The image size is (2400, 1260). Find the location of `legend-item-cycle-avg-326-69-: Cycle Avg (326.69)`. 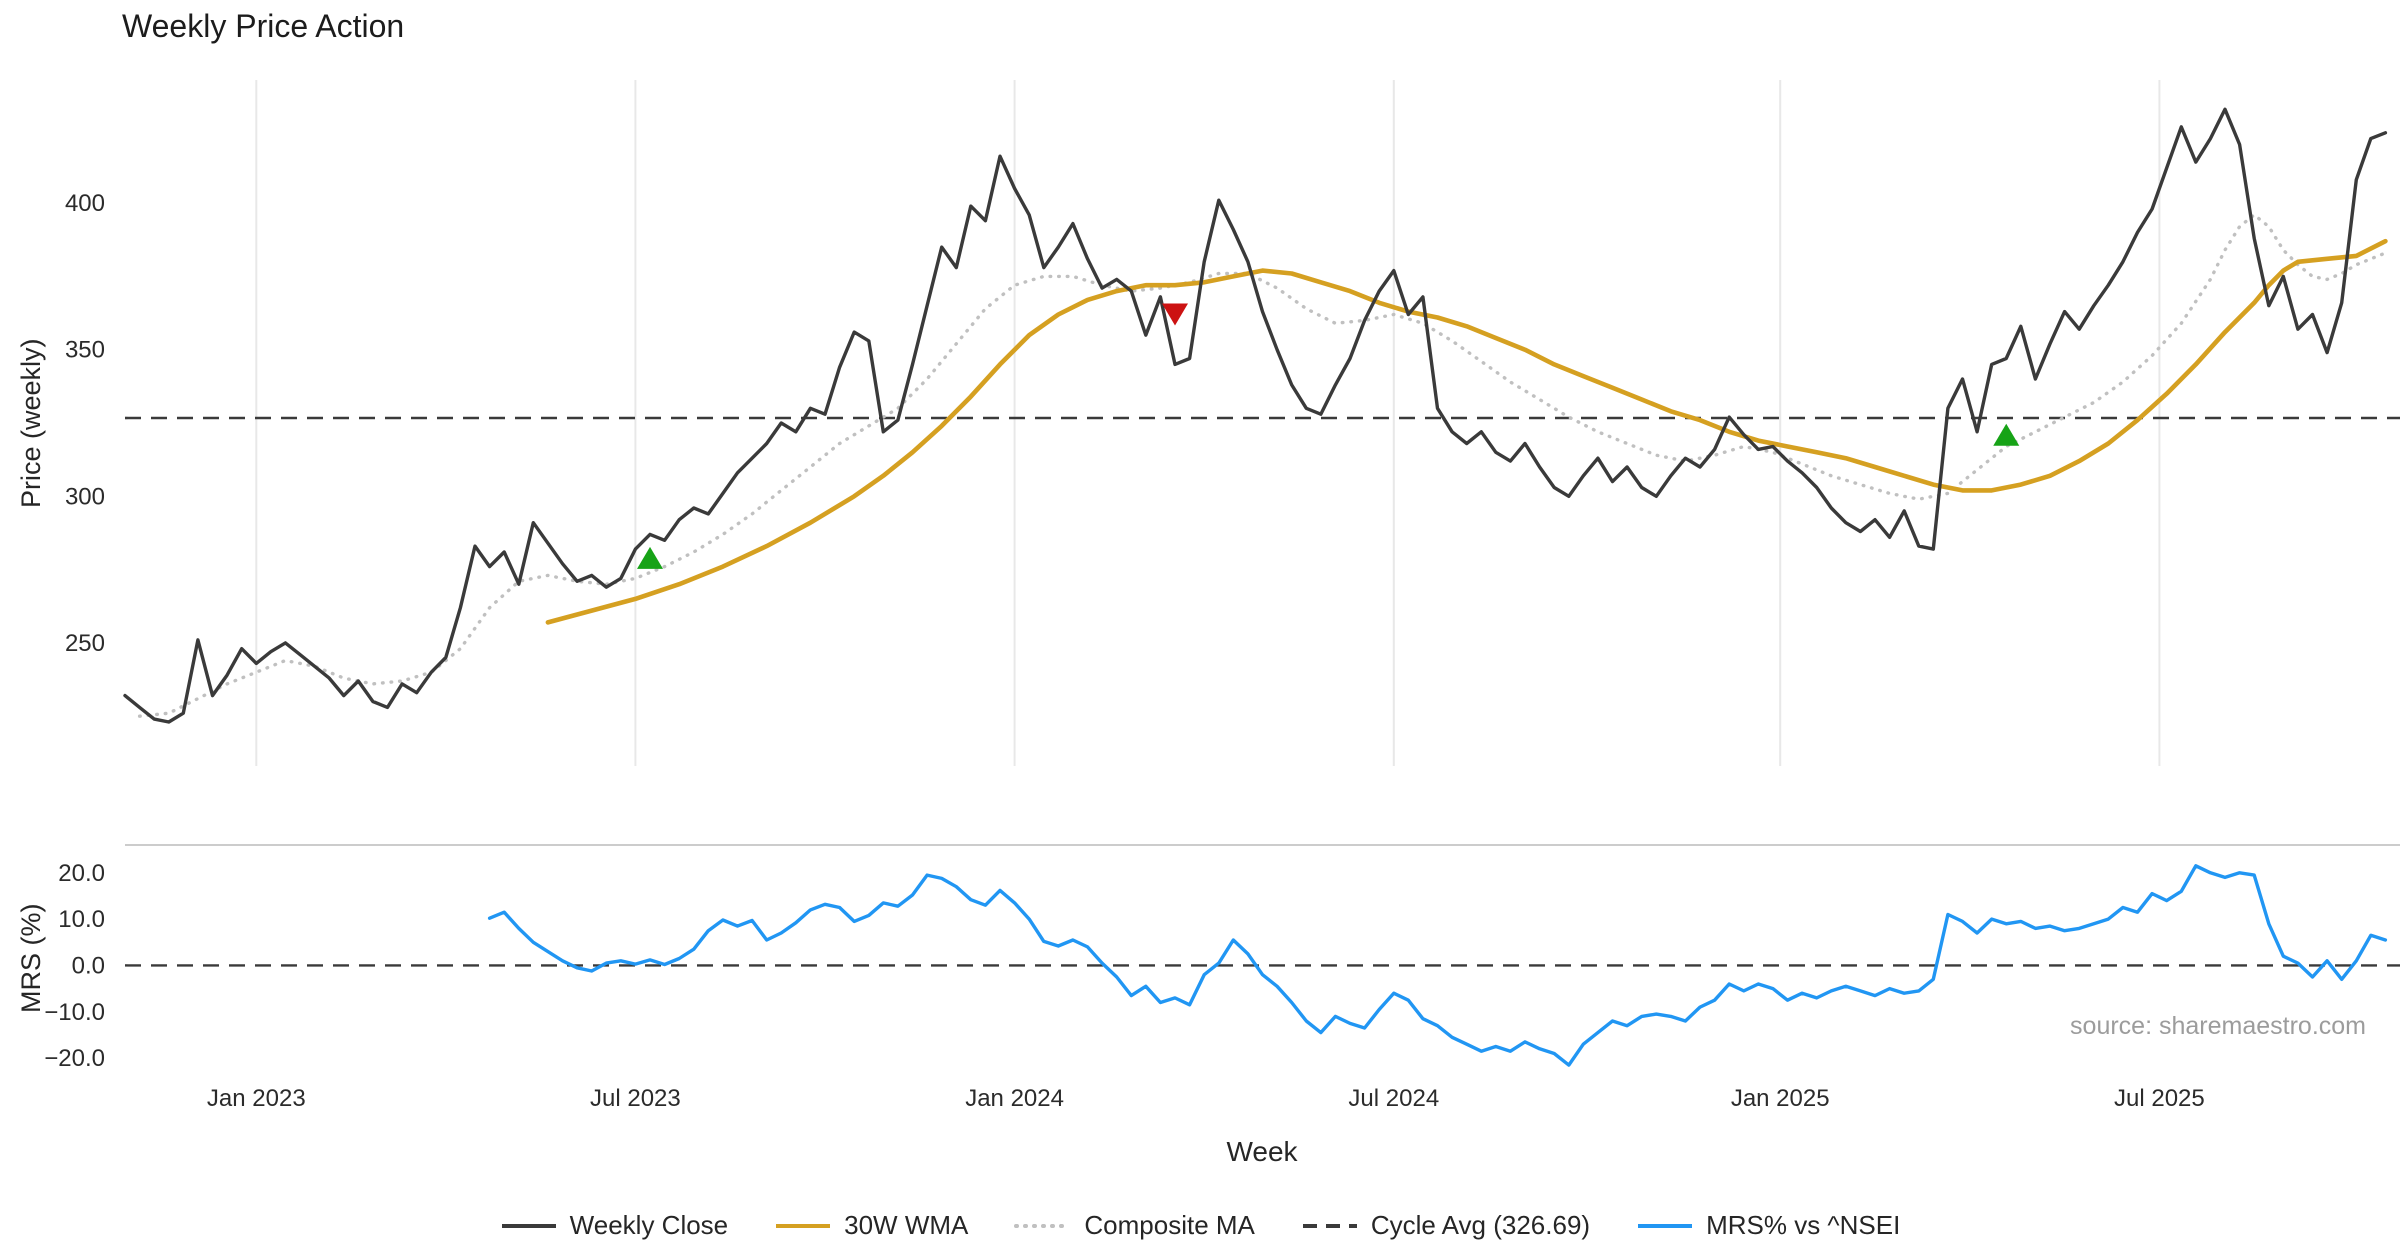

legend-item-cycle-avg-326-69-: Cycle Avg (326.69) is located at coordinates (1445, 1225).